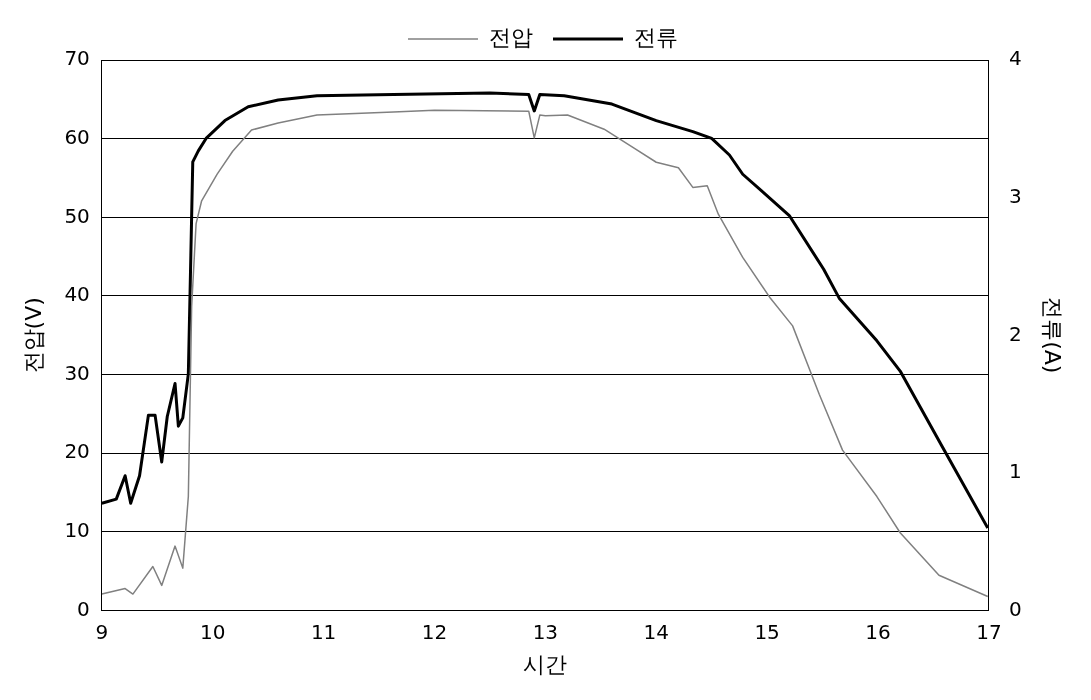  I want to click on y2-tick-label: 1, so click(1015, 471).